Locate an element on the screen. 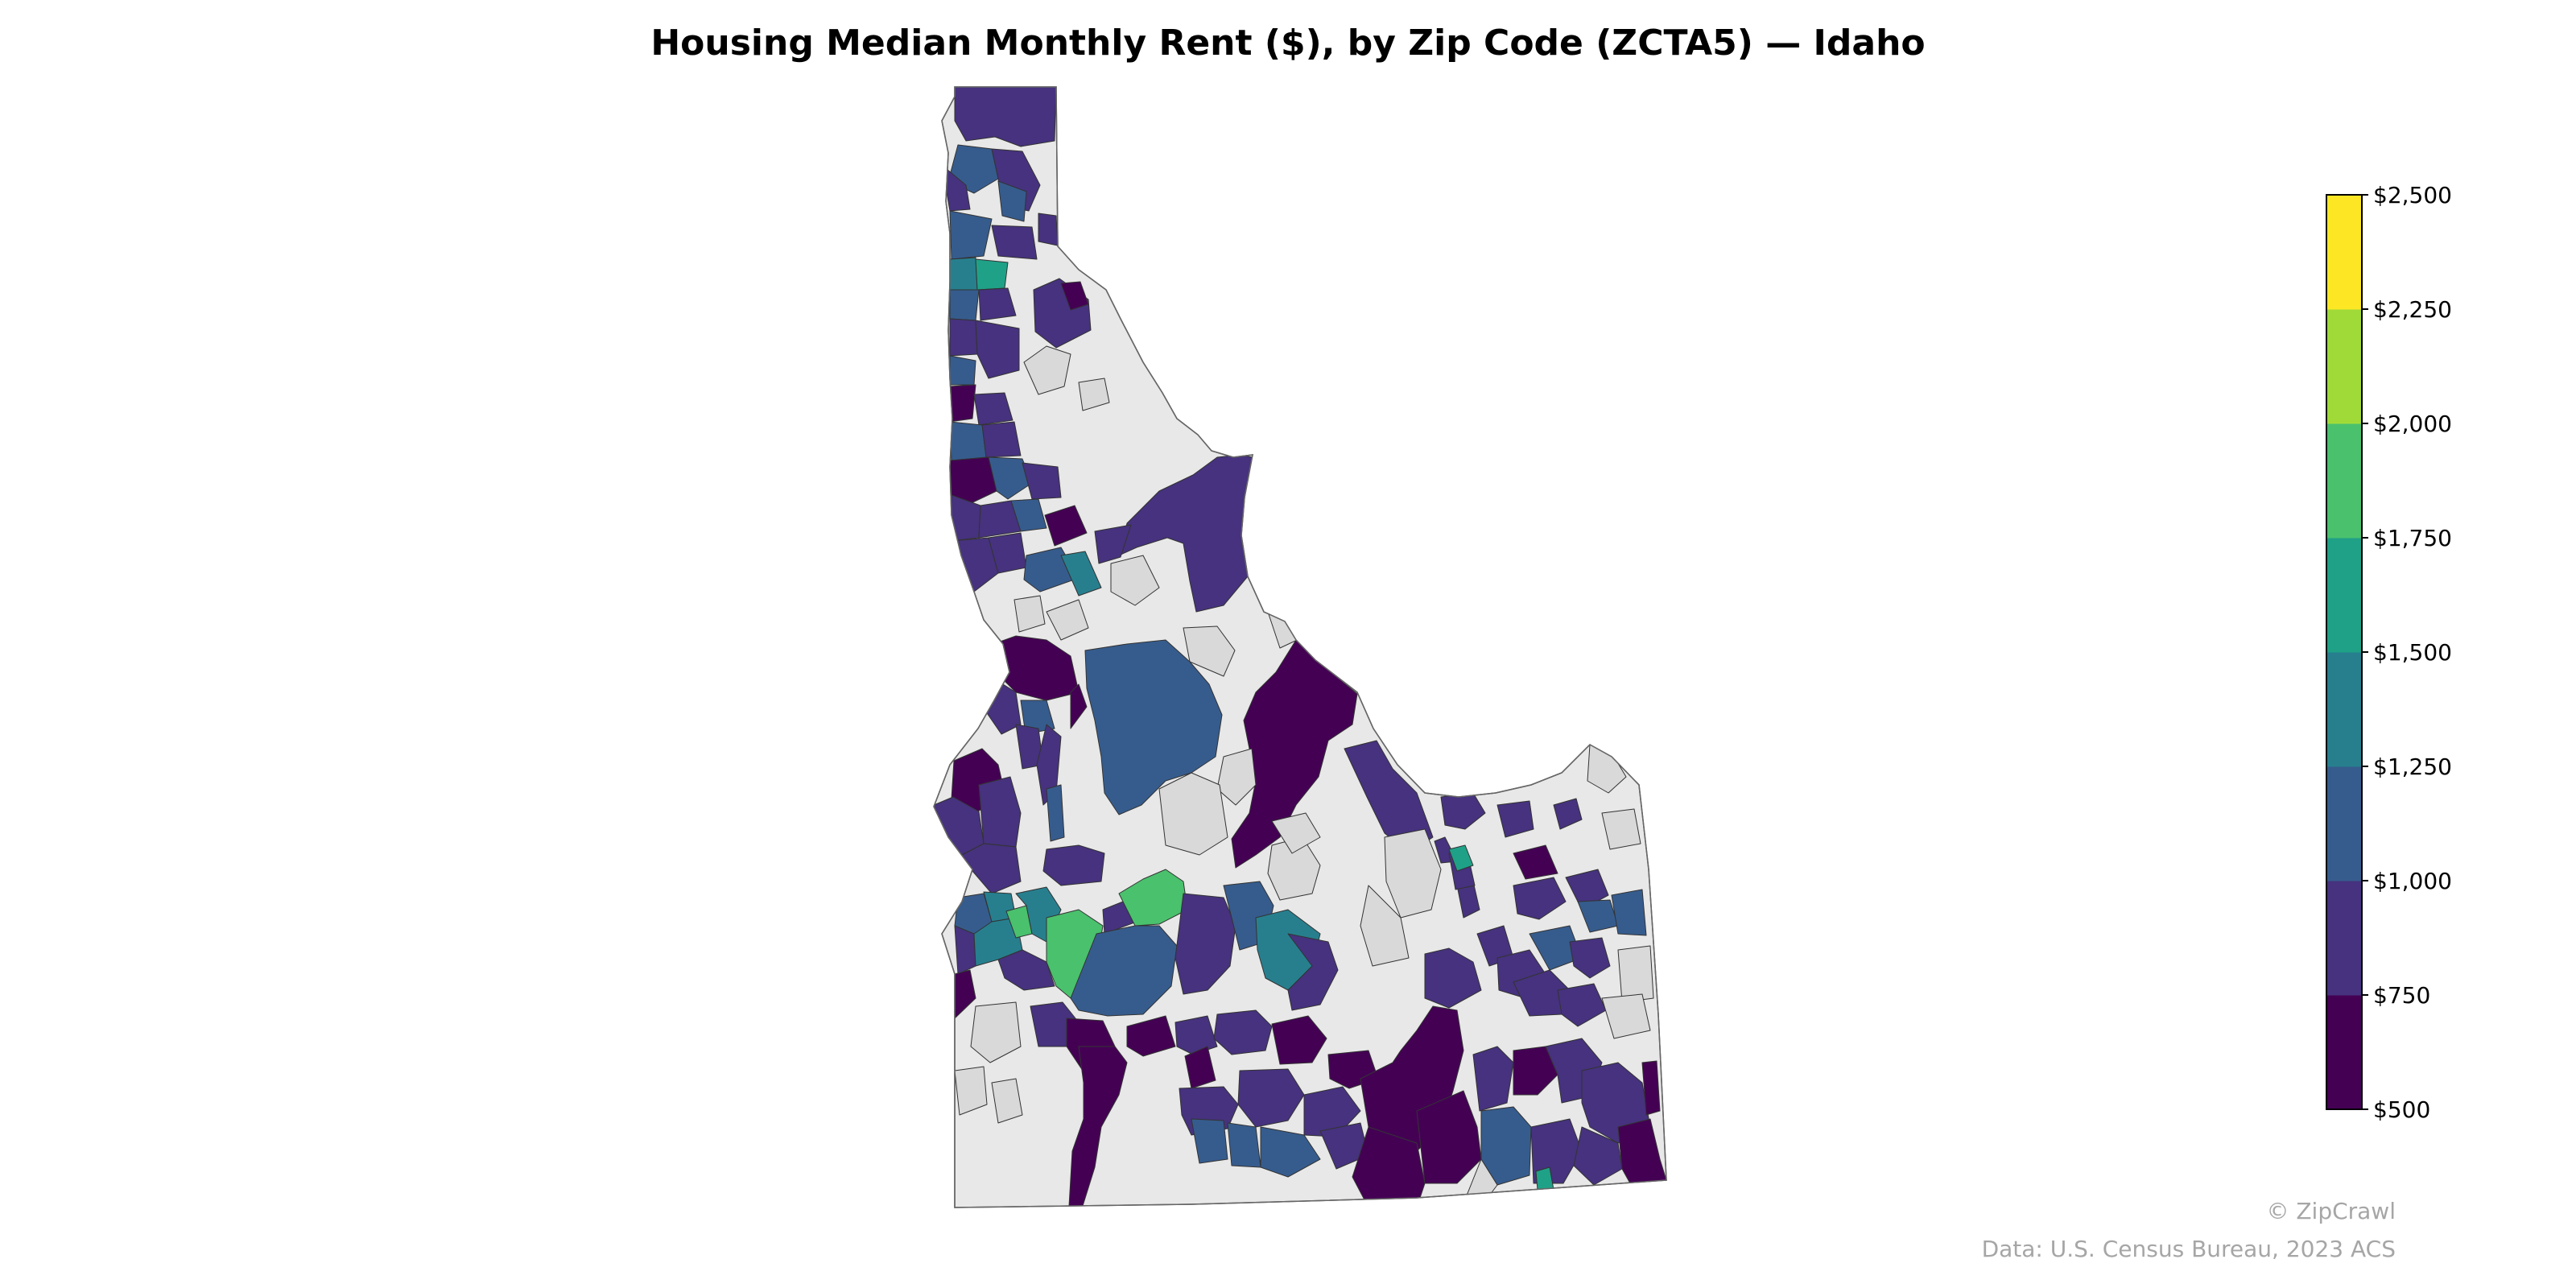 Image resolution: width=2576 pixels, height=1288 pixels. colorbar-bins is located at coordinates (2344, 652).